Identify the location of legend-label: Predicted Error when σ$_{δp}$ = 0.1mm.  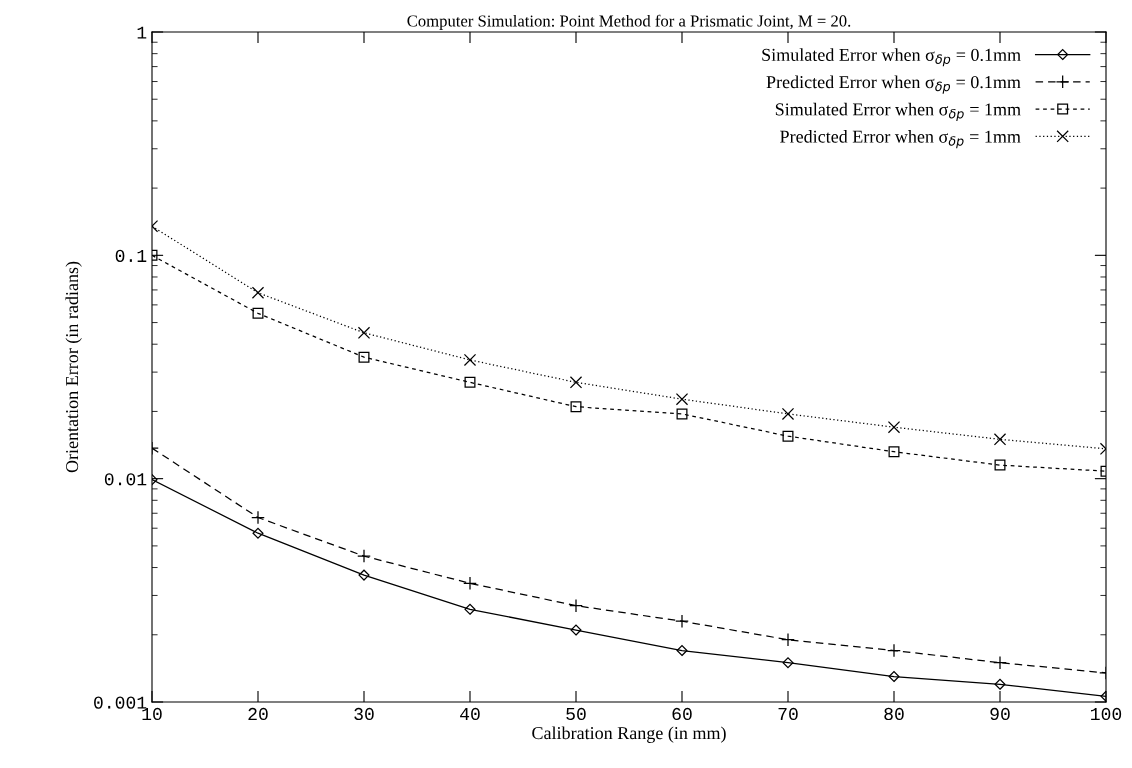
(893, 84).